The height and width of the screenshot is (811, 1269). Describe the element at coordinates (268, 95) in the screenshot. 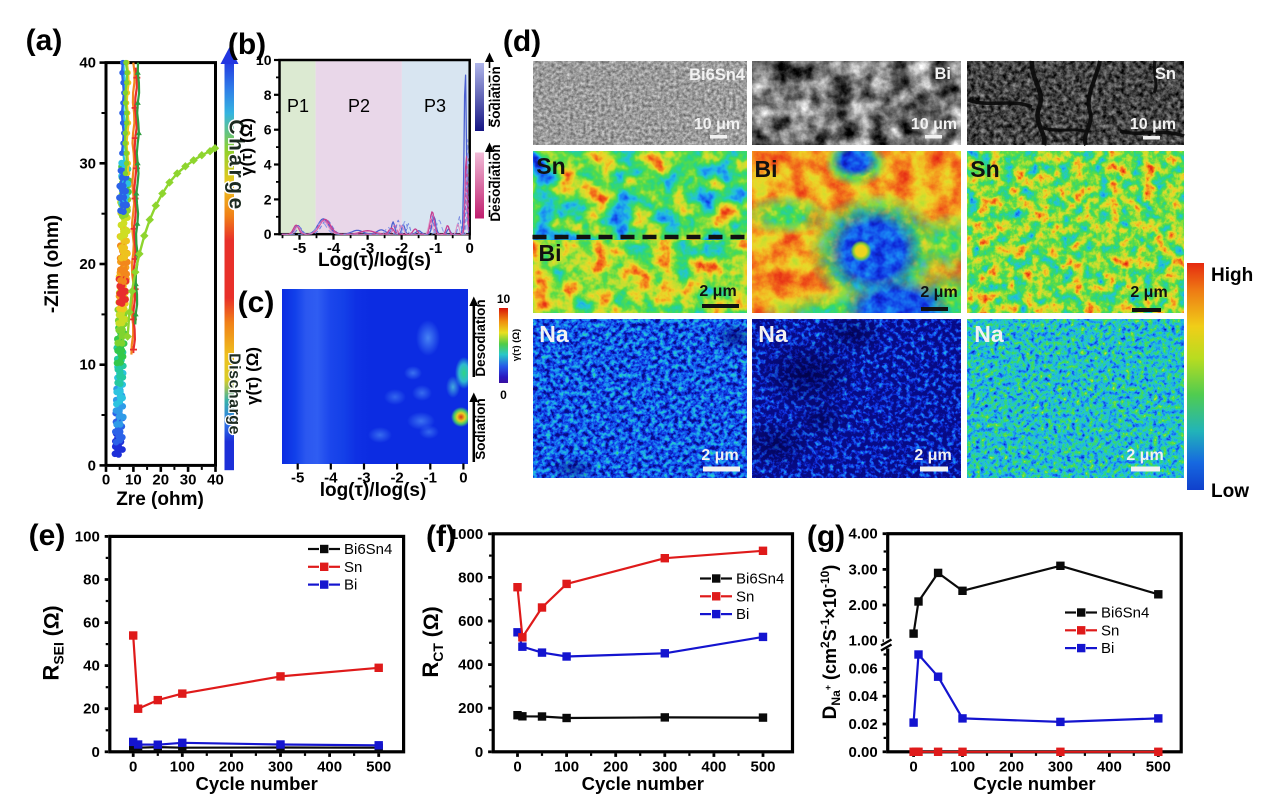

I see `svg-text: 8` at that location.